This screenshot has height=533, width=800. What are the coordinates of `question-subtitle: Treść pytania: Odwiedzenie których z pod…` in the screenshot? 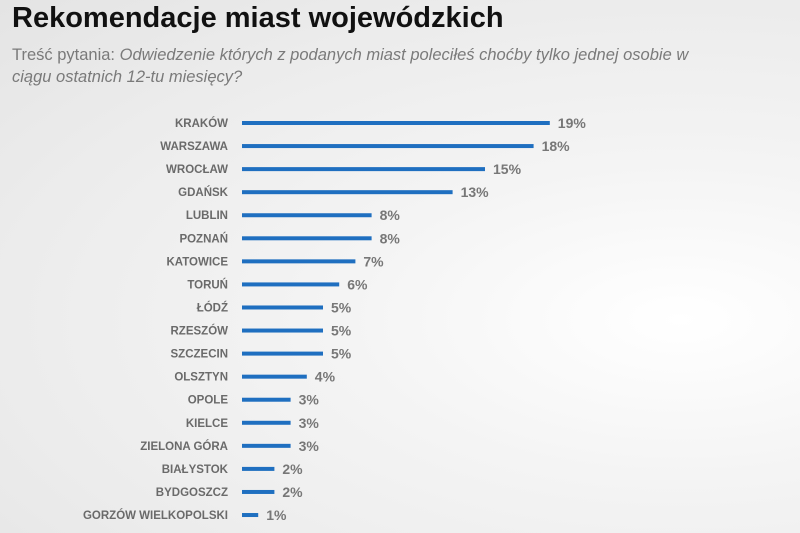 It's located at (352, 66).